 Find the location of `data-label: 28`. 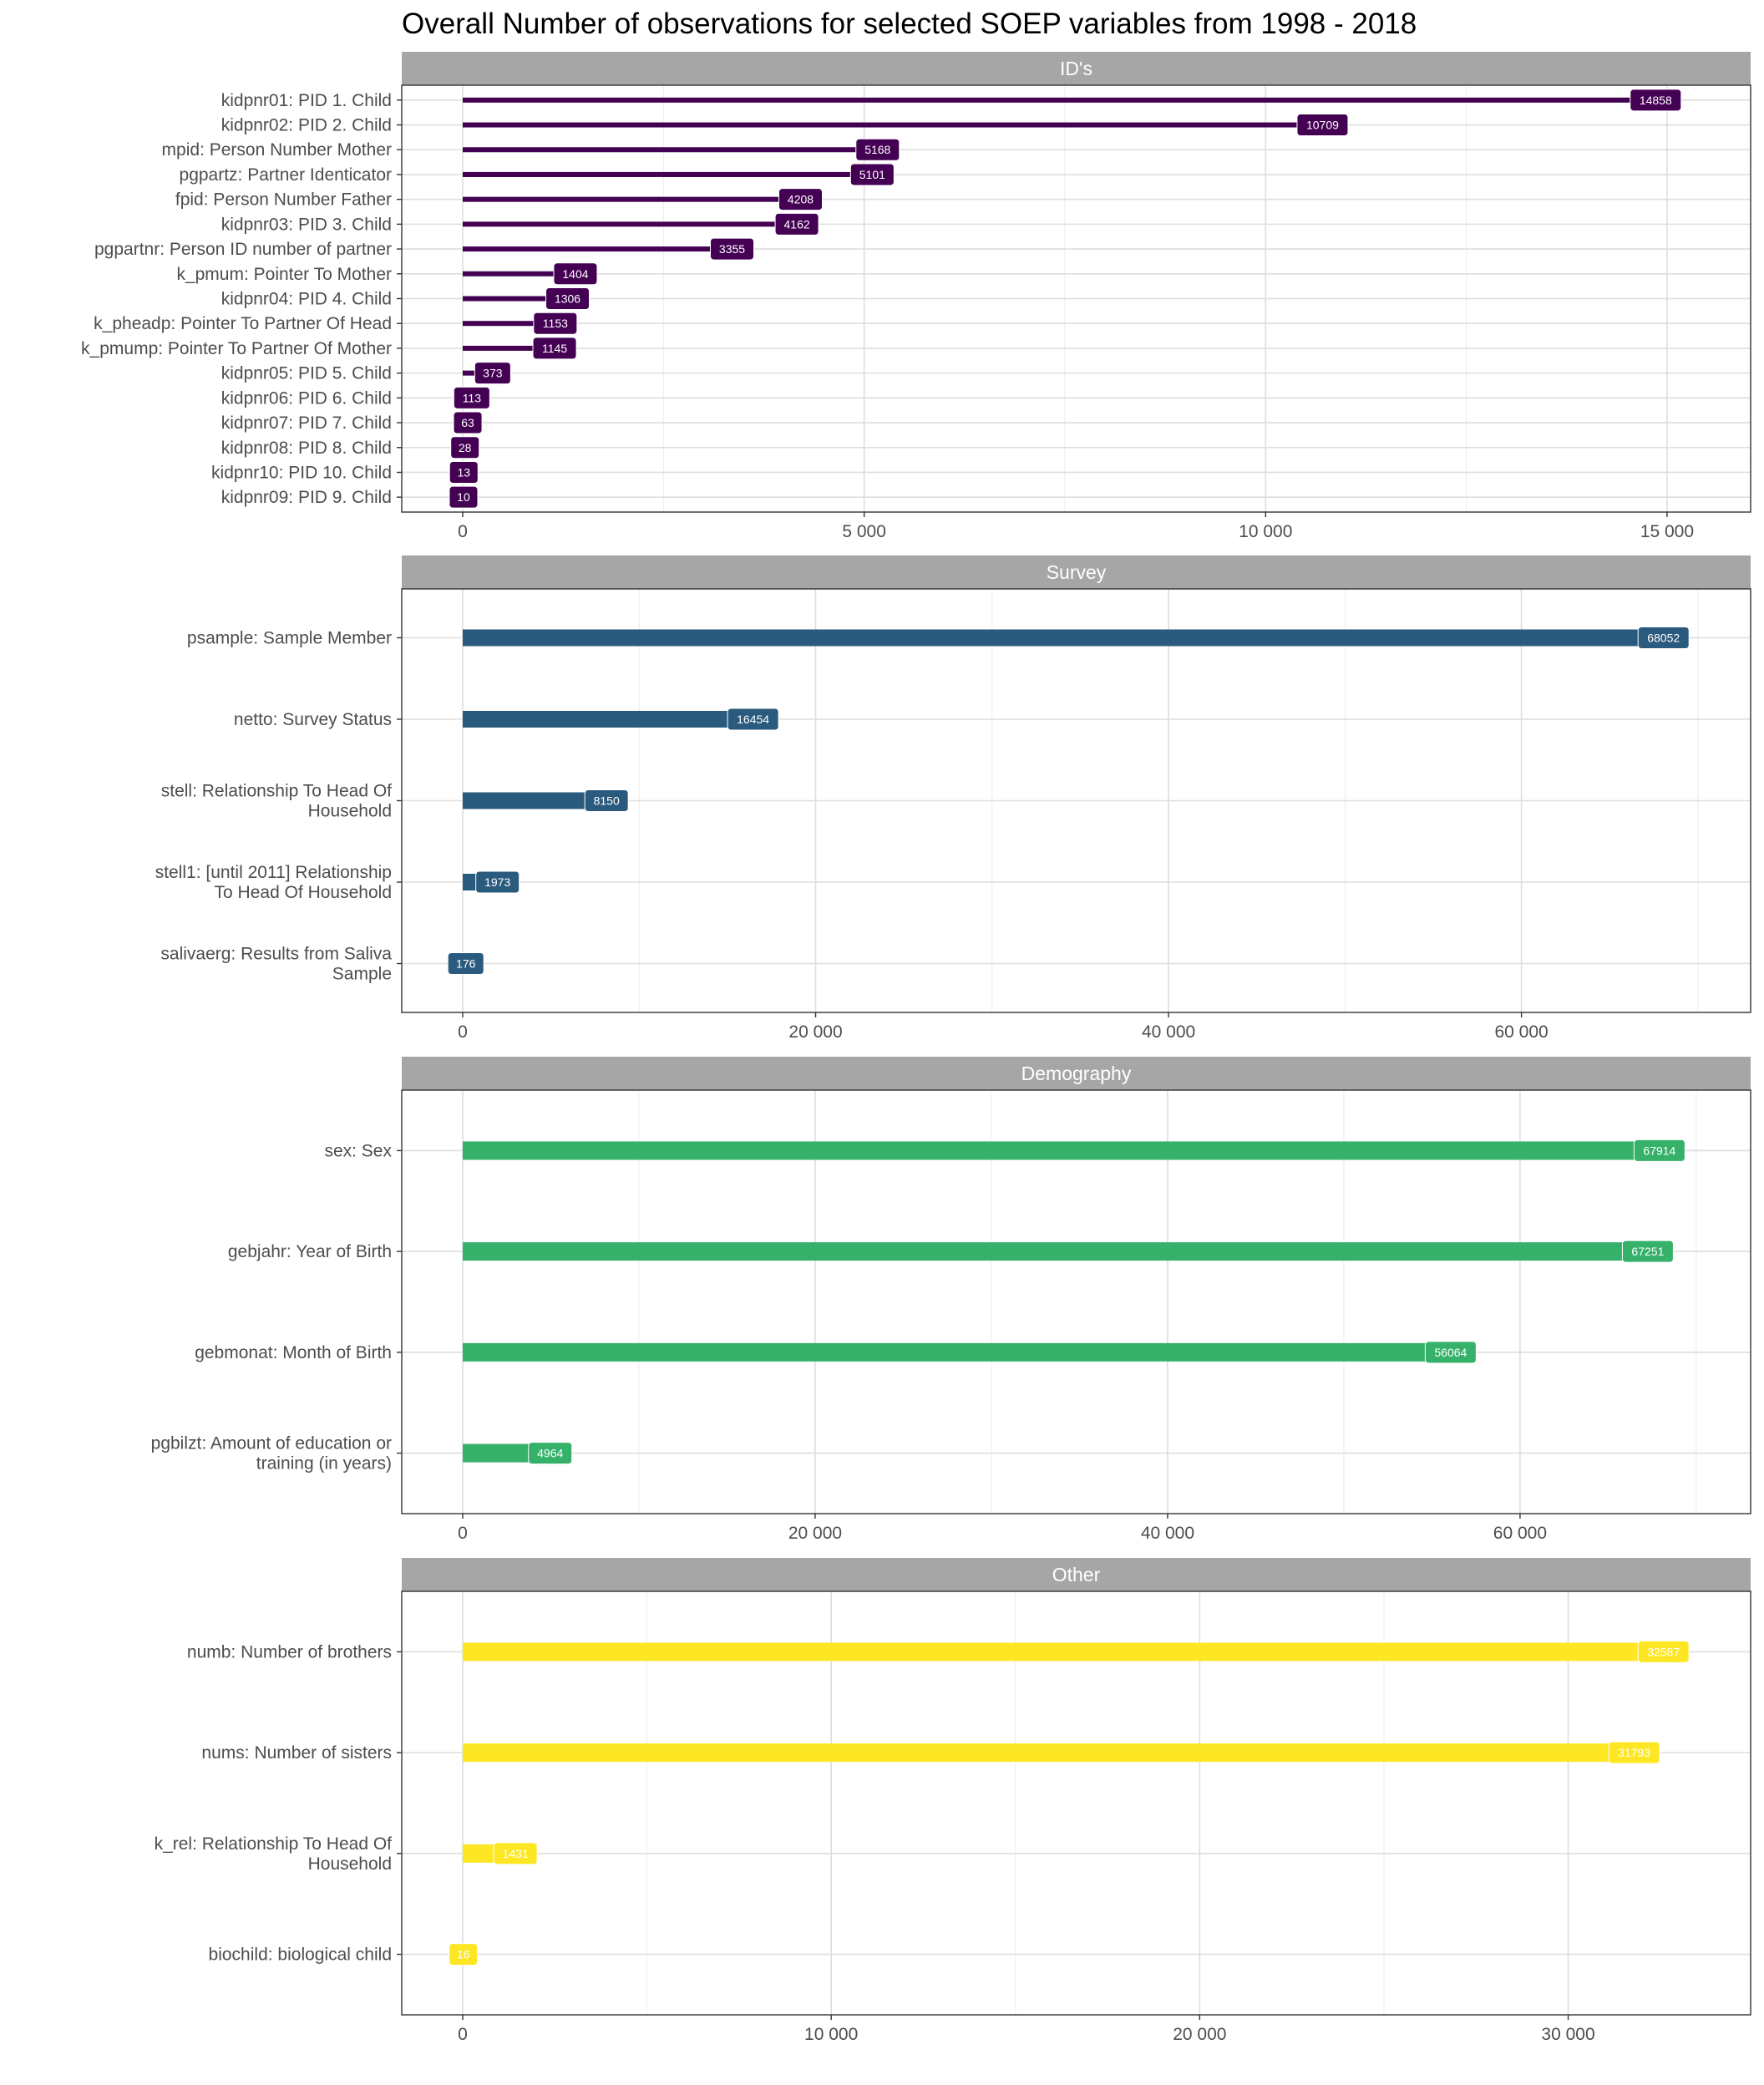

data-label: 28 is located at coordinates (465, 447).